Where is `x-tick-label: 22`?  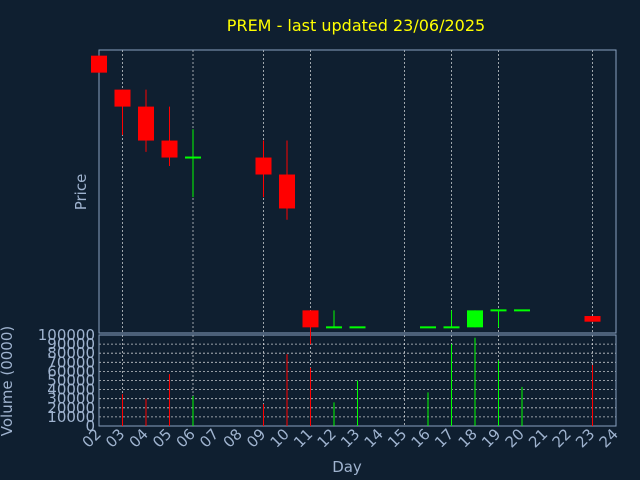
x-tick-label: 22 is located at coordinates (562, 438).